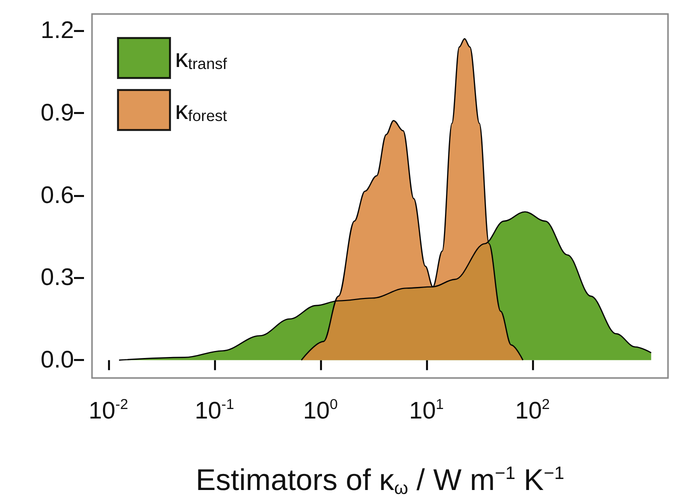  What do you see at coordinates (57, 278) in the screenshot?
I see `y-tick-label: 0.3` at bounding box center [57, 278].